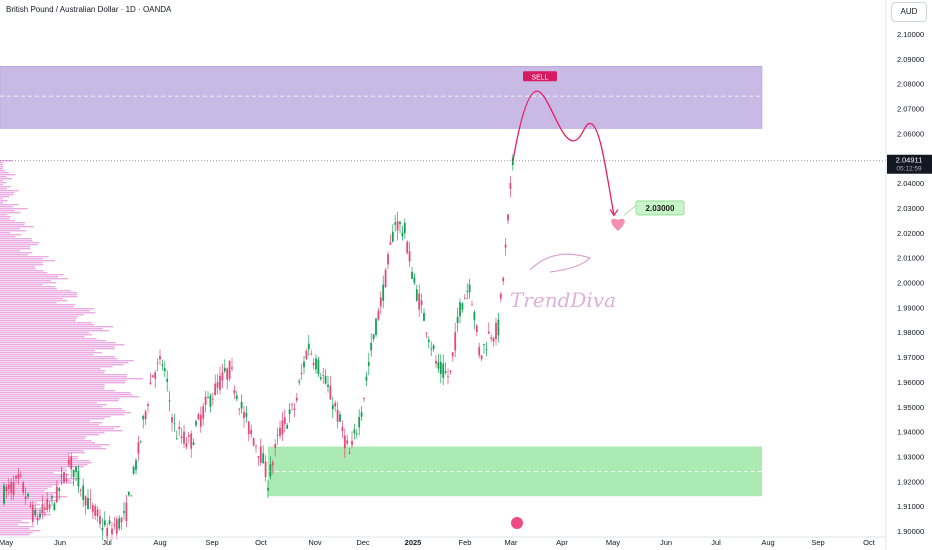 The height and width of the screenshot is (550, 932). Describe the element at coordinates (465, 542) in the screenshot. I see `time-tick-label: Feb` at that location.